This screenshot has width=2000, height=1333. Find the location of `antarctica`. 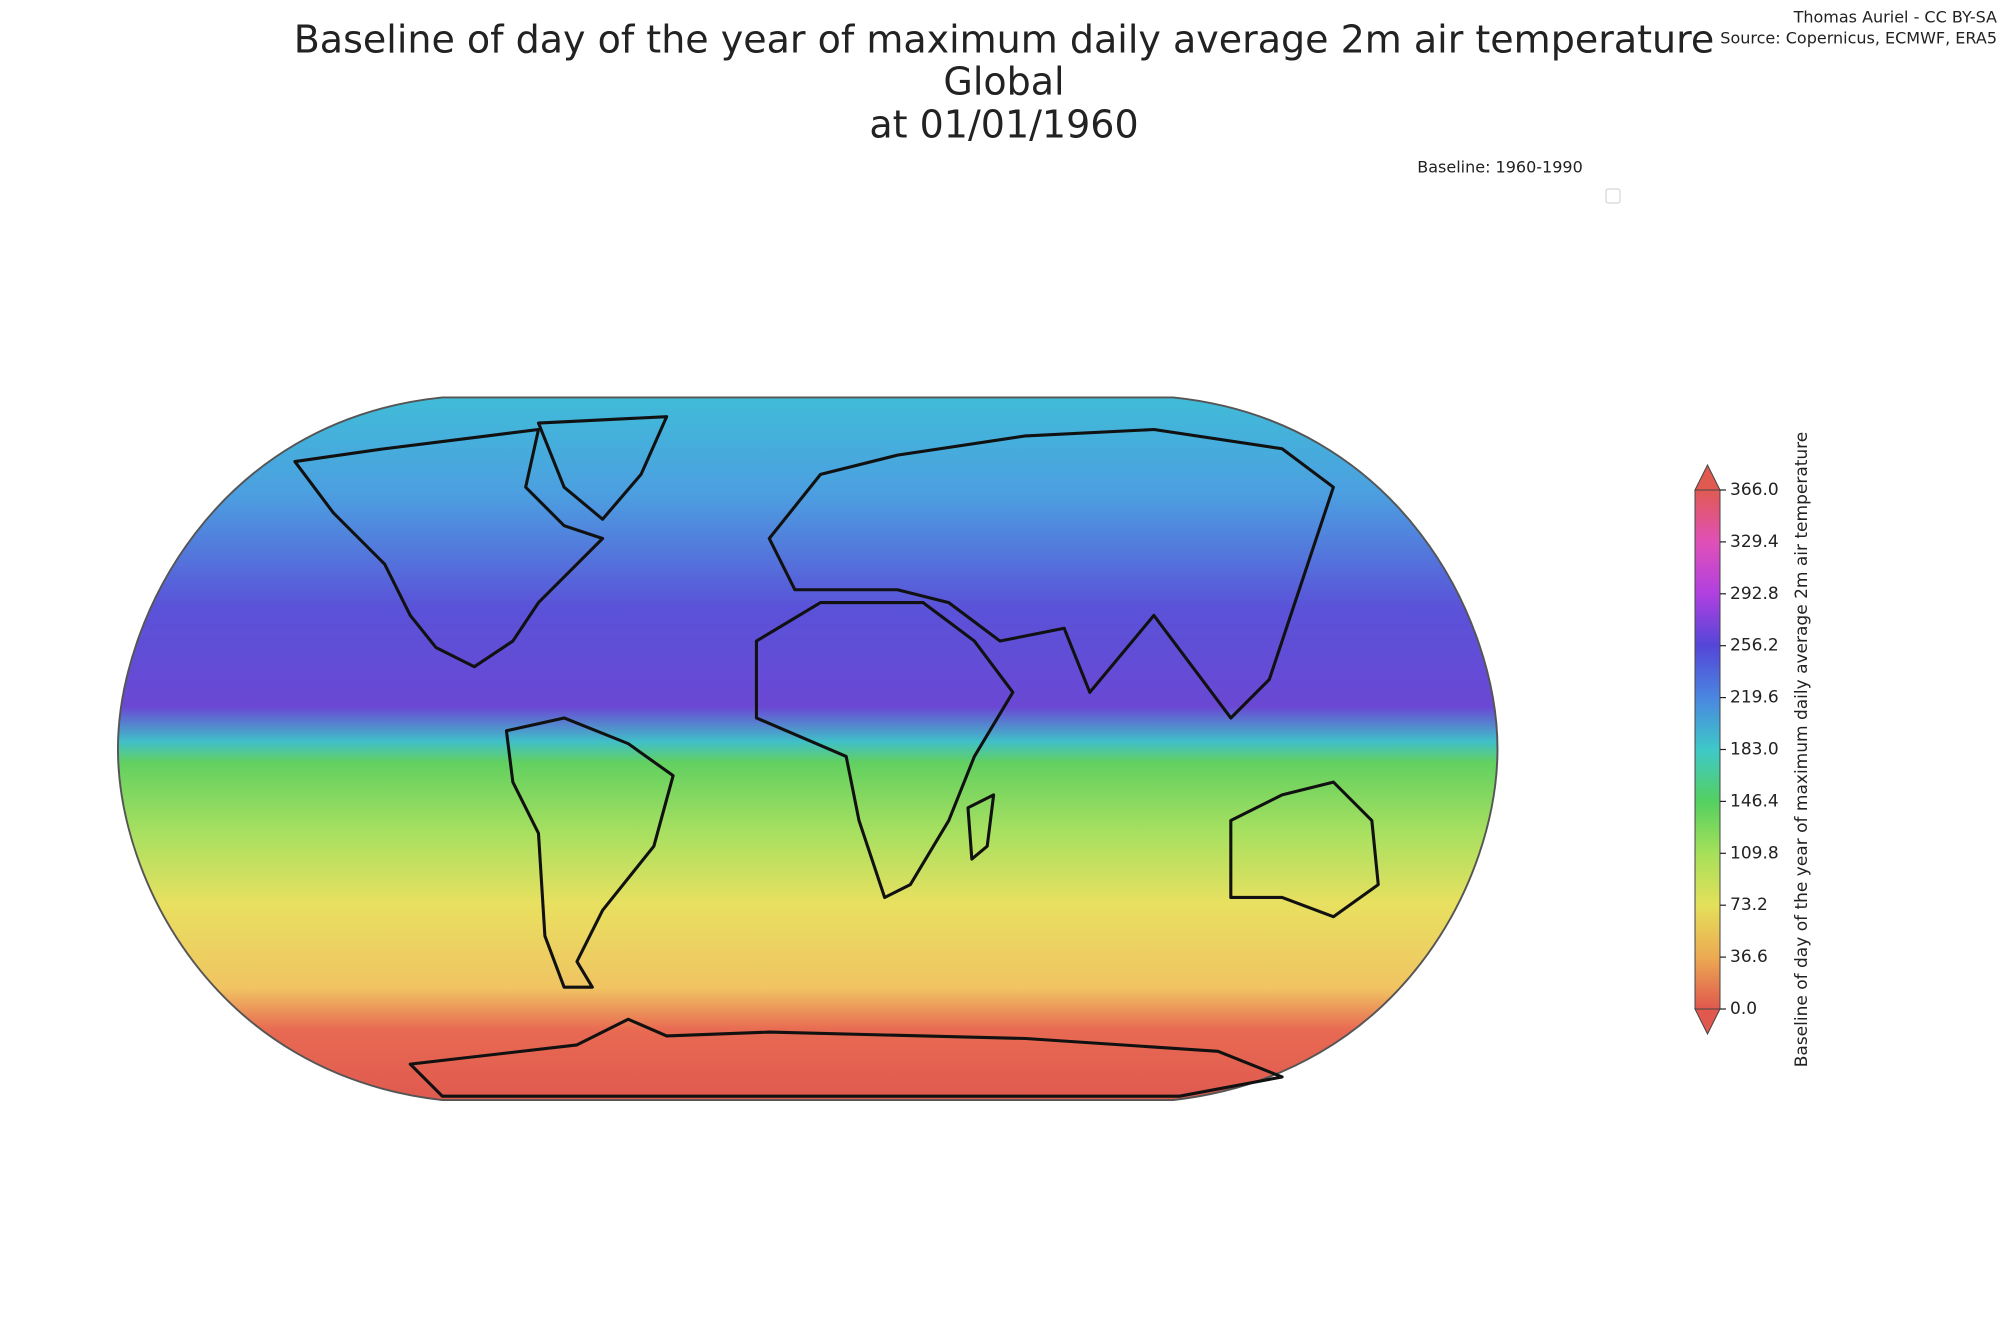

antarctica is located at coordinates (846, 1057).